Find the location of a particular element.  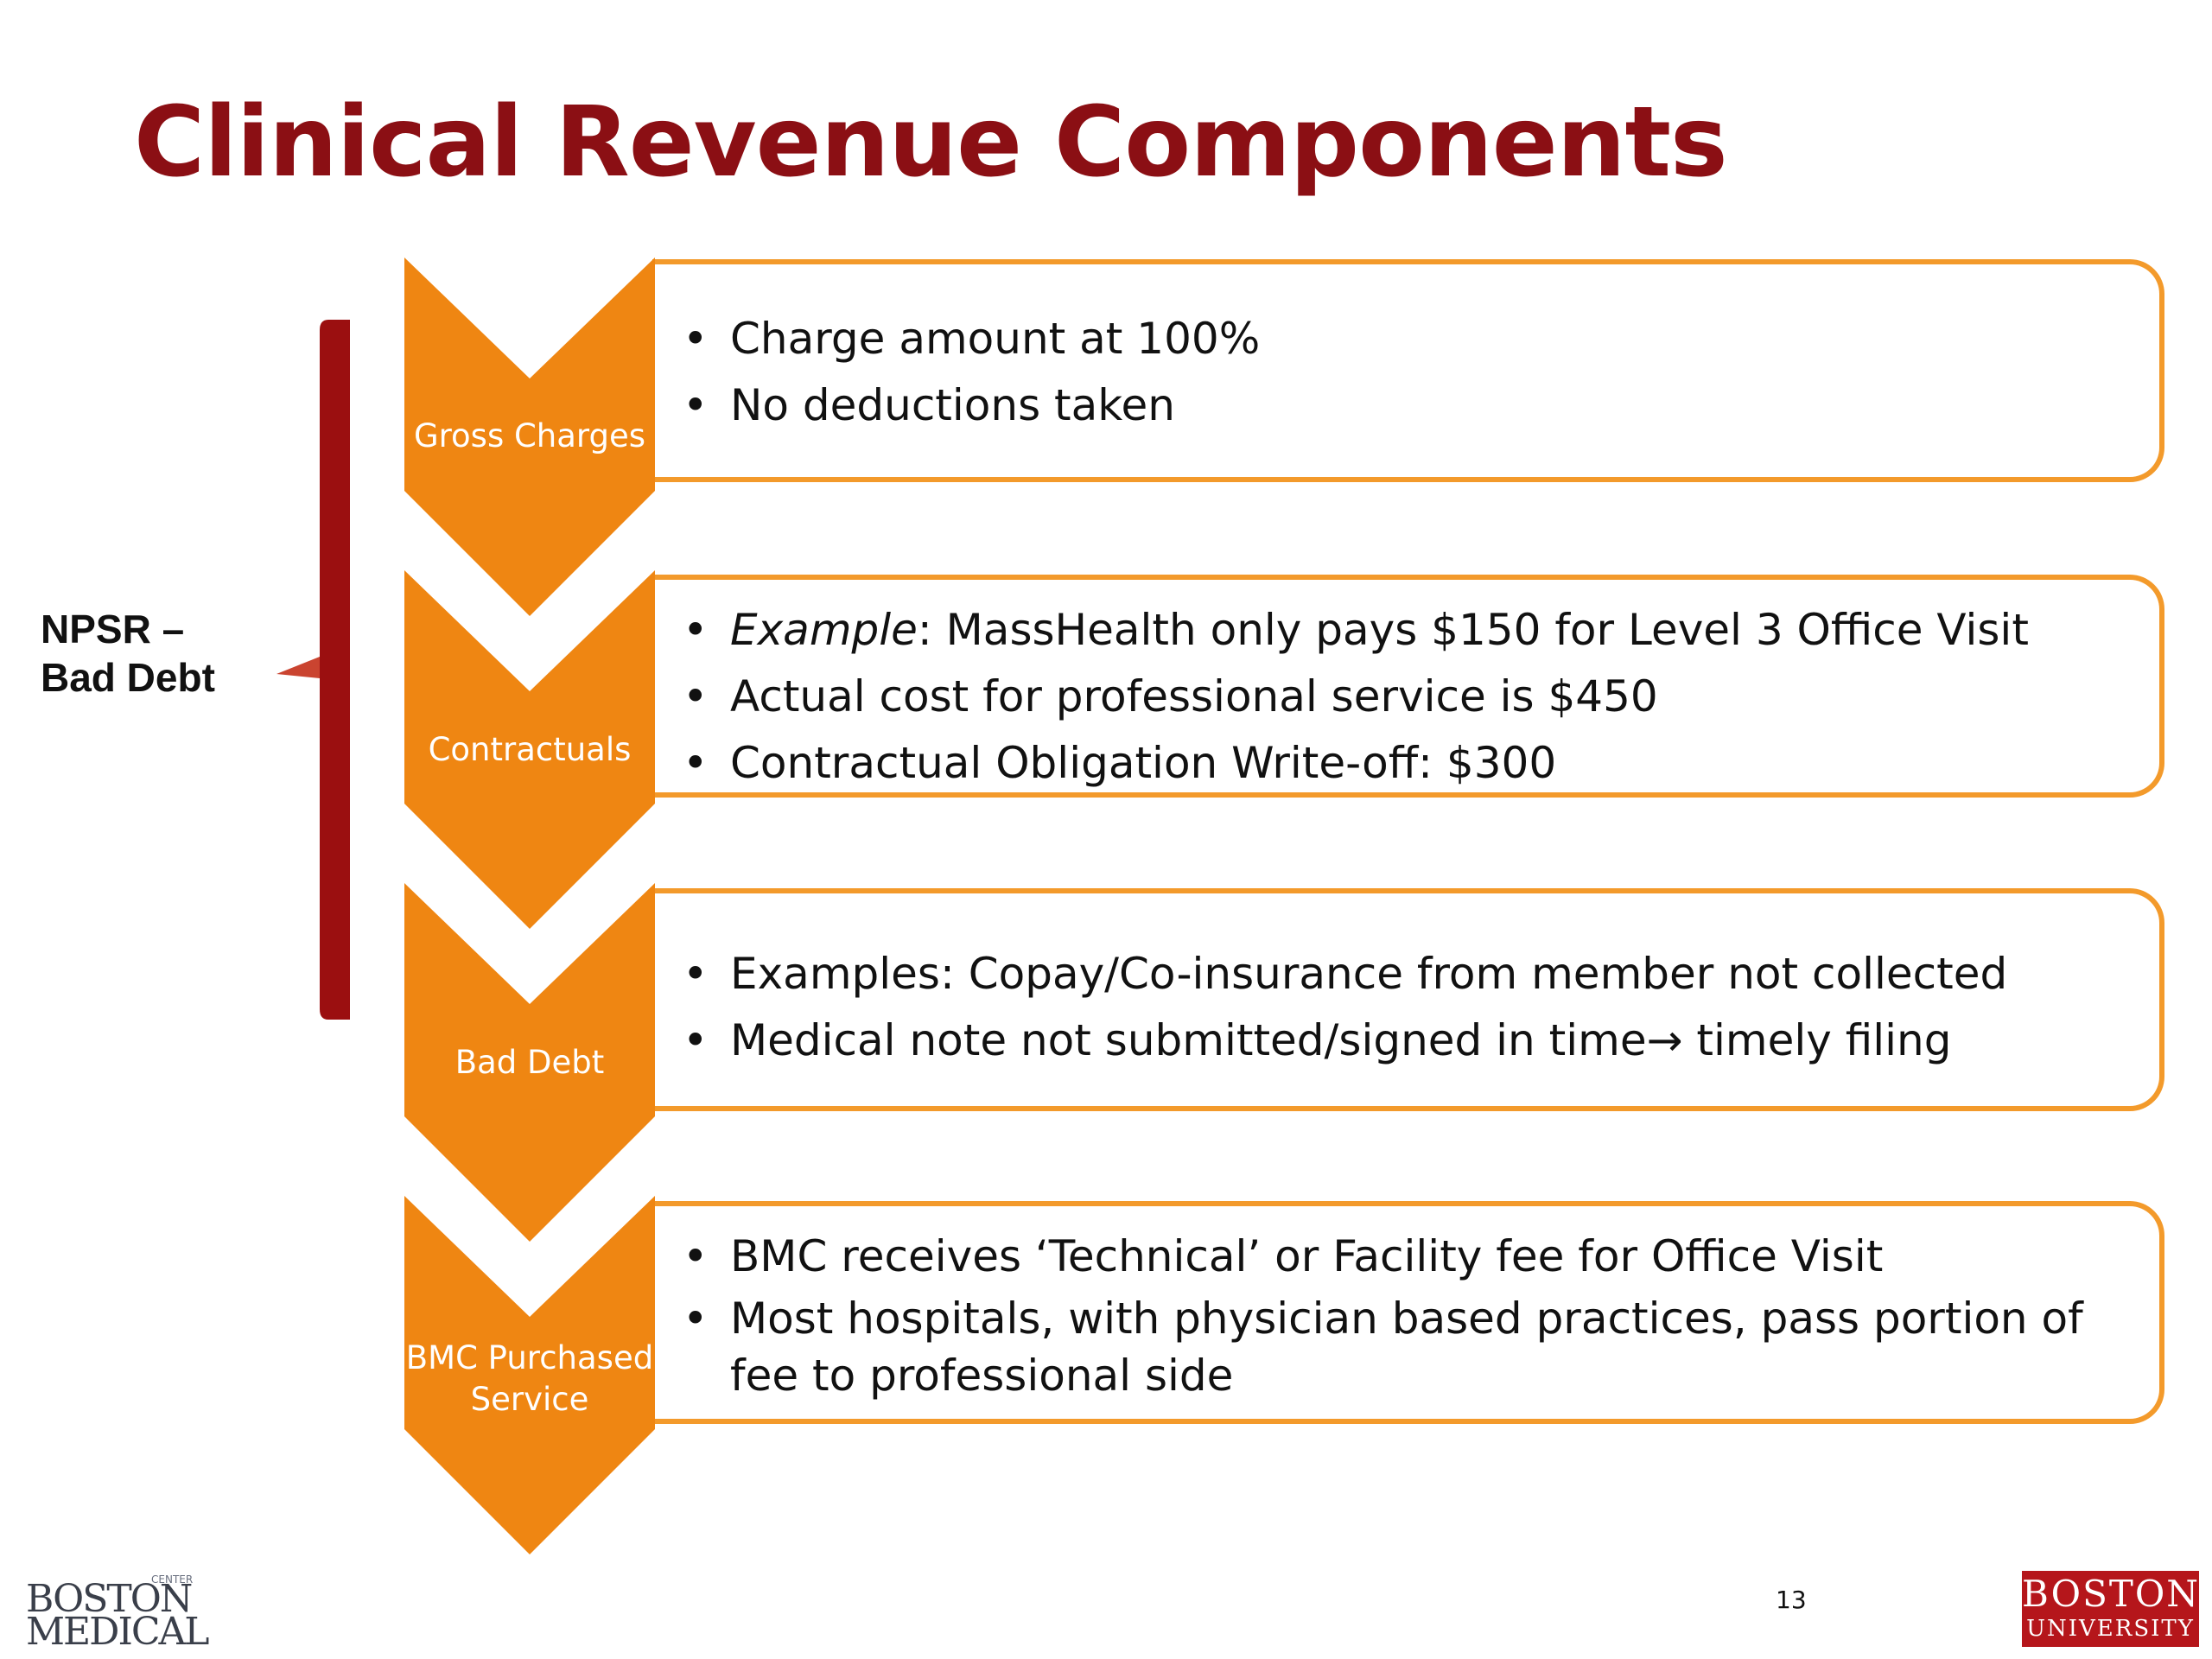

page-number: 13 is located at coordinates (1792, 1600).